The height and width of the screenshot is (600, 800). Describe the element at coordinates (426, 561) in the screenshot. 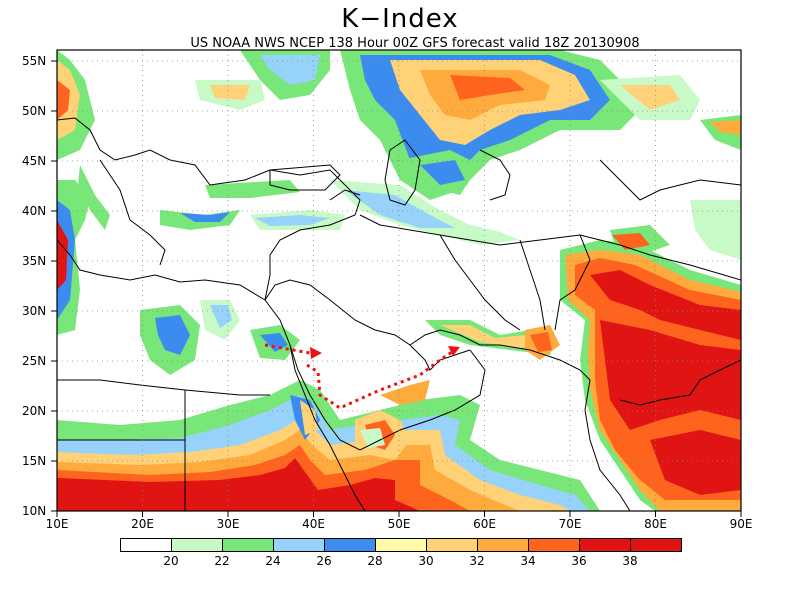

I see `colorbar-label: 30` at that location.